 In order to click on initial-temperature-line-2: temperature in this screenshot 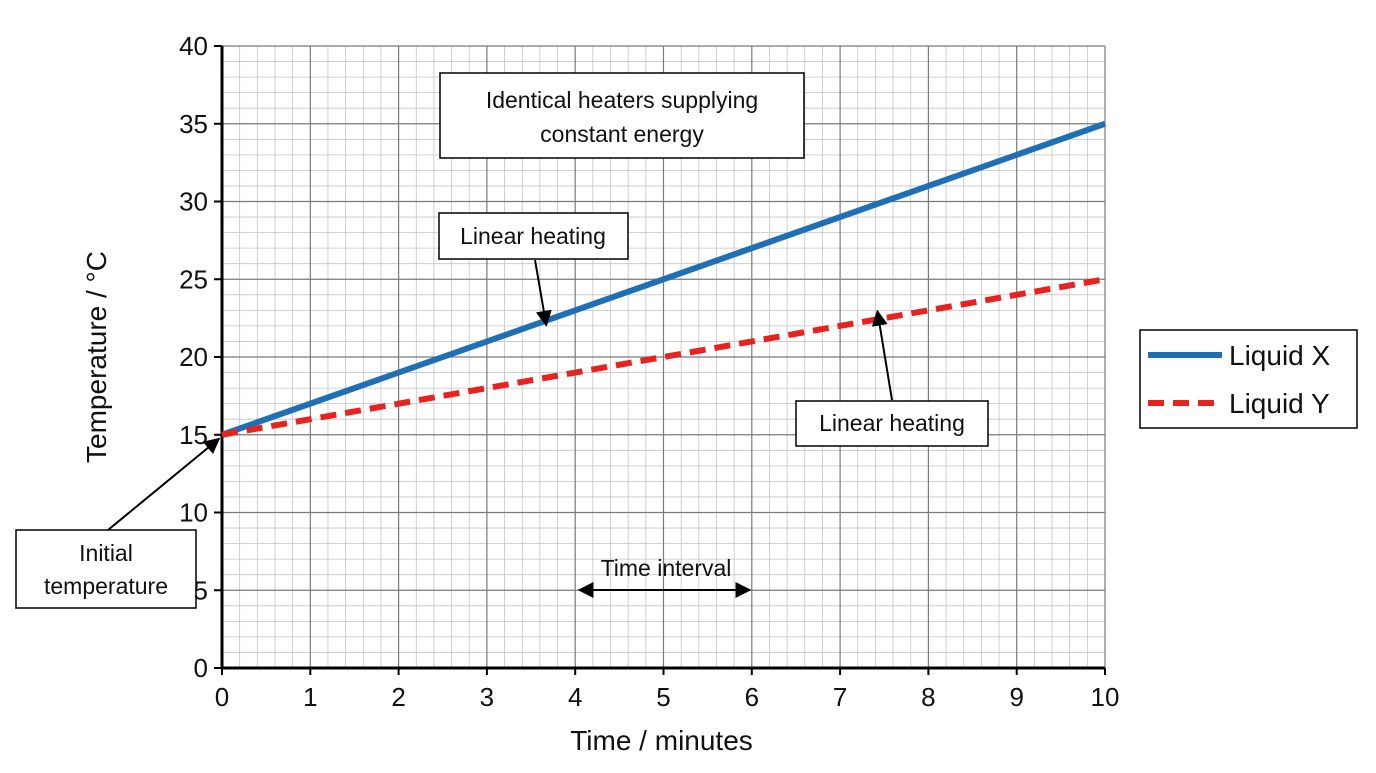, I will do `click(106, 586)`.